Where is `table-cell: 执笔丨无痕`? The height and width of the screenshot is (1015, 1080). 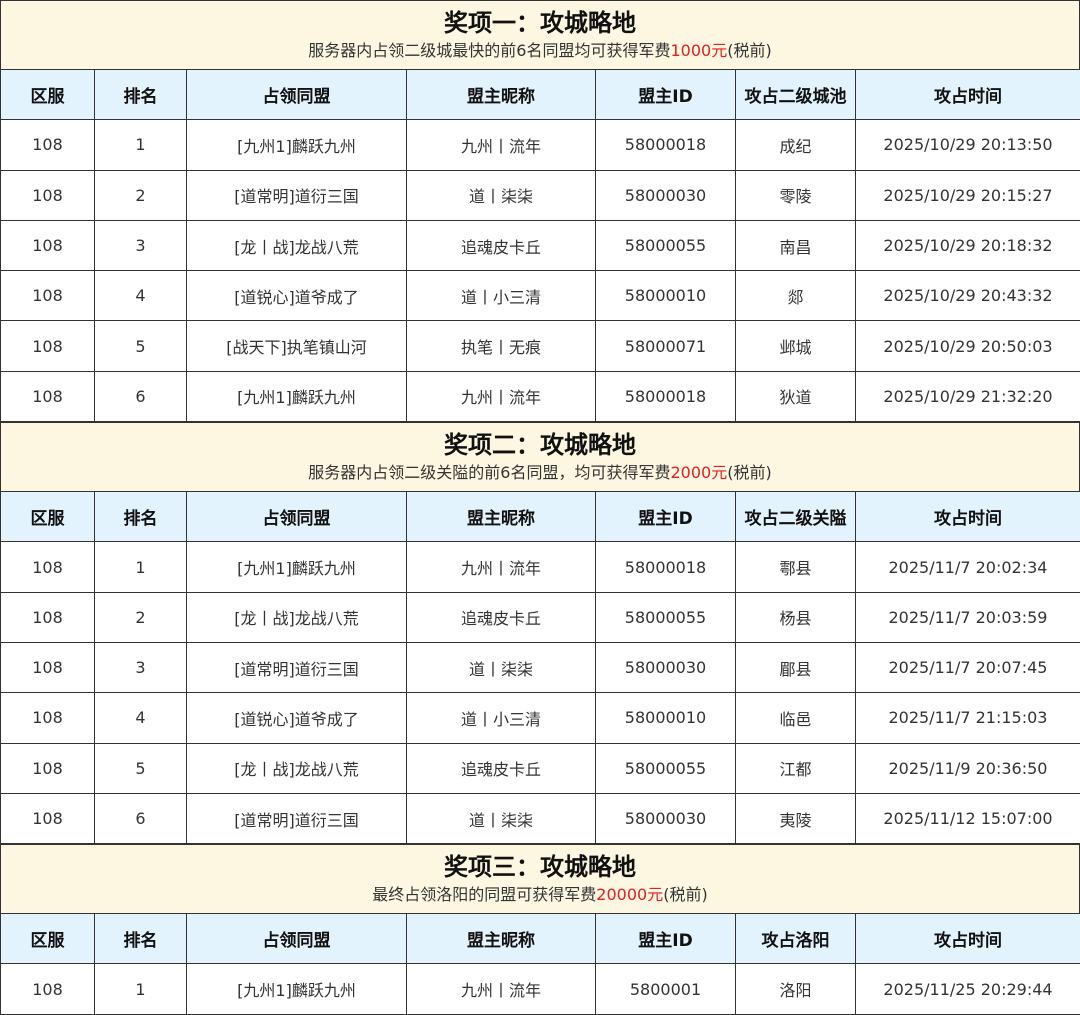 table-cell: 执笔丨无痕 is located at coordinates (501, 346).